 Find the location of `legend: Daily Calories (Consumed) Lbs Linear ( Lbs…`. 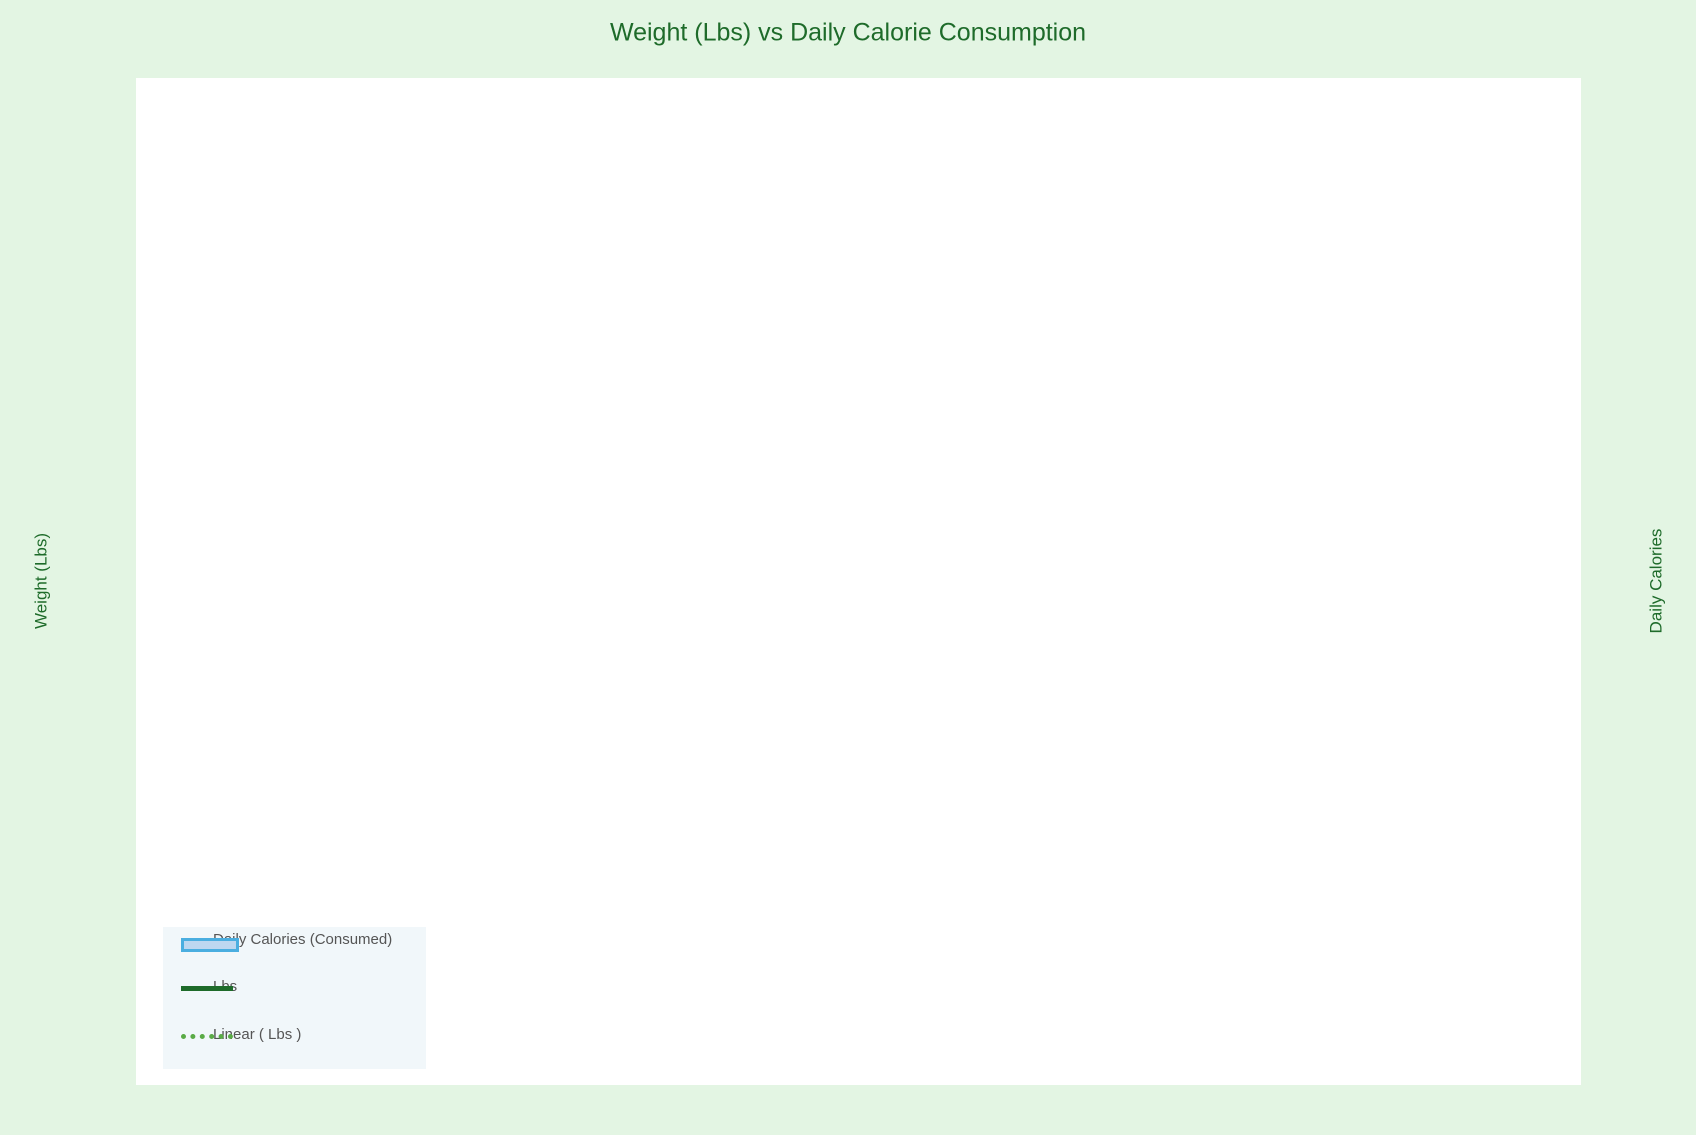

legend: Daily Calories (Consumed) Lbs Linear ( Lbs… is located at coordinates (294, 998).